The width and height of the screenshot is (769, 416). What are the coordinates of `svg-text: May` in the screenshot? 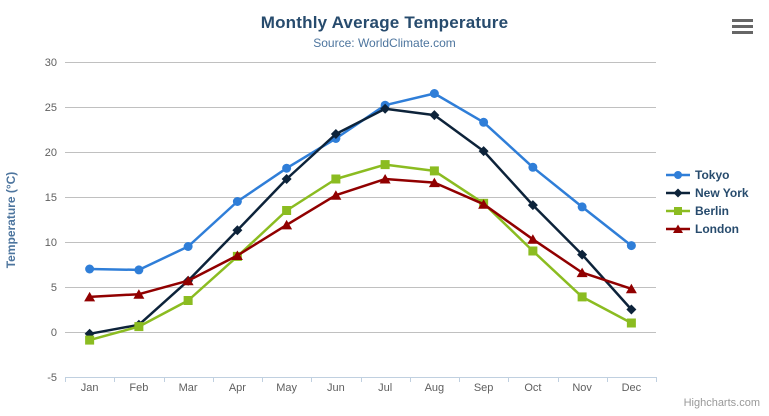 It's located at (286, 388).